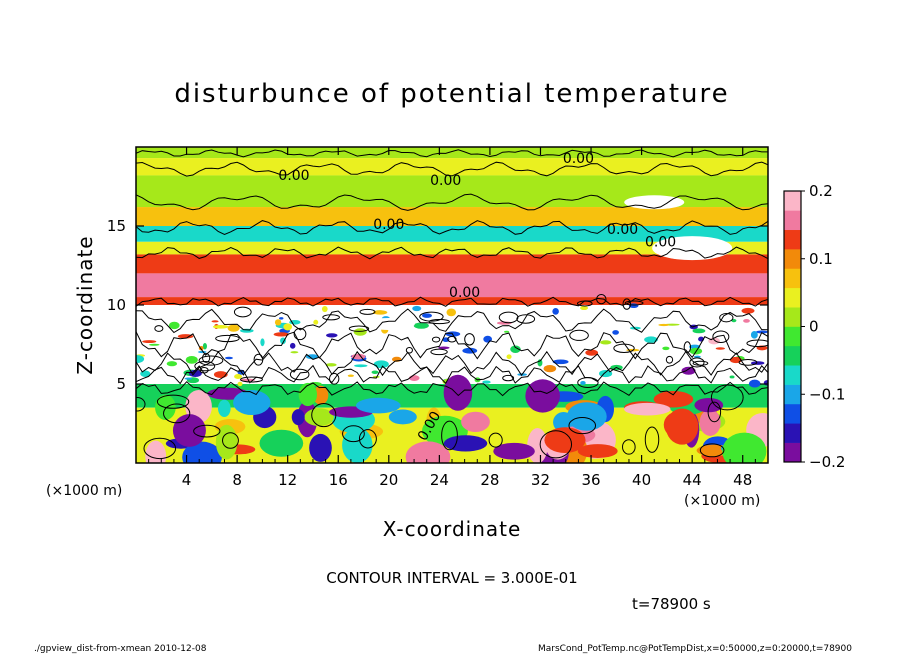  What do you see at coordinates (84, 491) in the screenshot?
I see `x-unit-left: (×1000 m)` at bounding box center [84, 491].